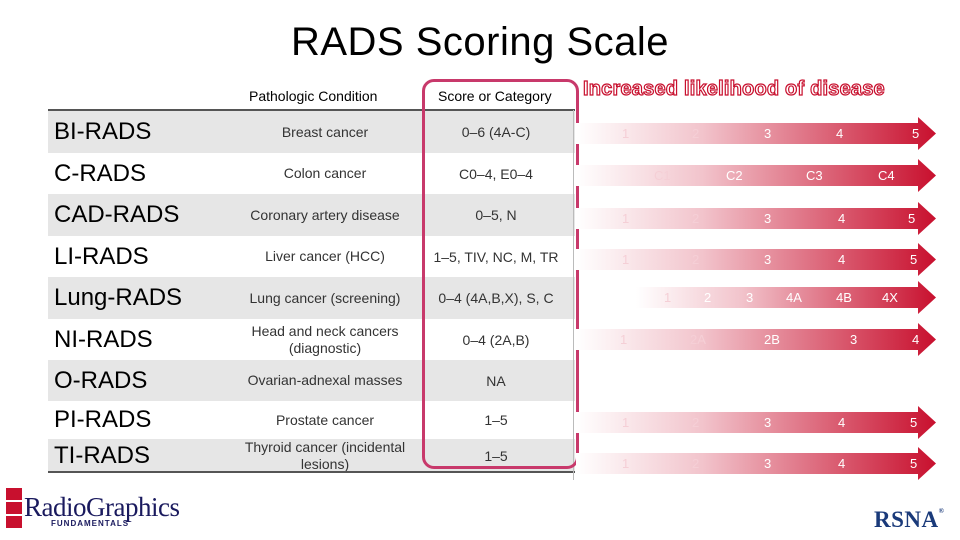 This screenshot has width=960, height=540. I want to click on pathologic-condition-cell: Colon cancer, so click(325, 173).